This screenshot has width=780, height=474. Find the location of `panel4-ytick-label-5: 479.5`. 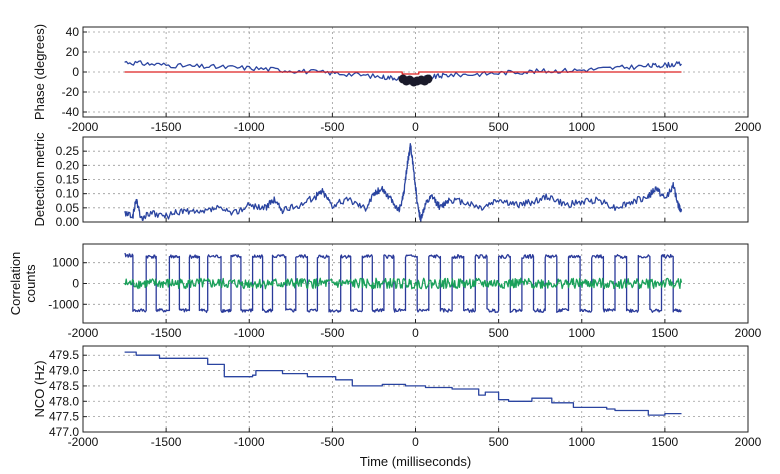

panel4-ytick-label-5: 479.5 is located at coordinates (64, 355).